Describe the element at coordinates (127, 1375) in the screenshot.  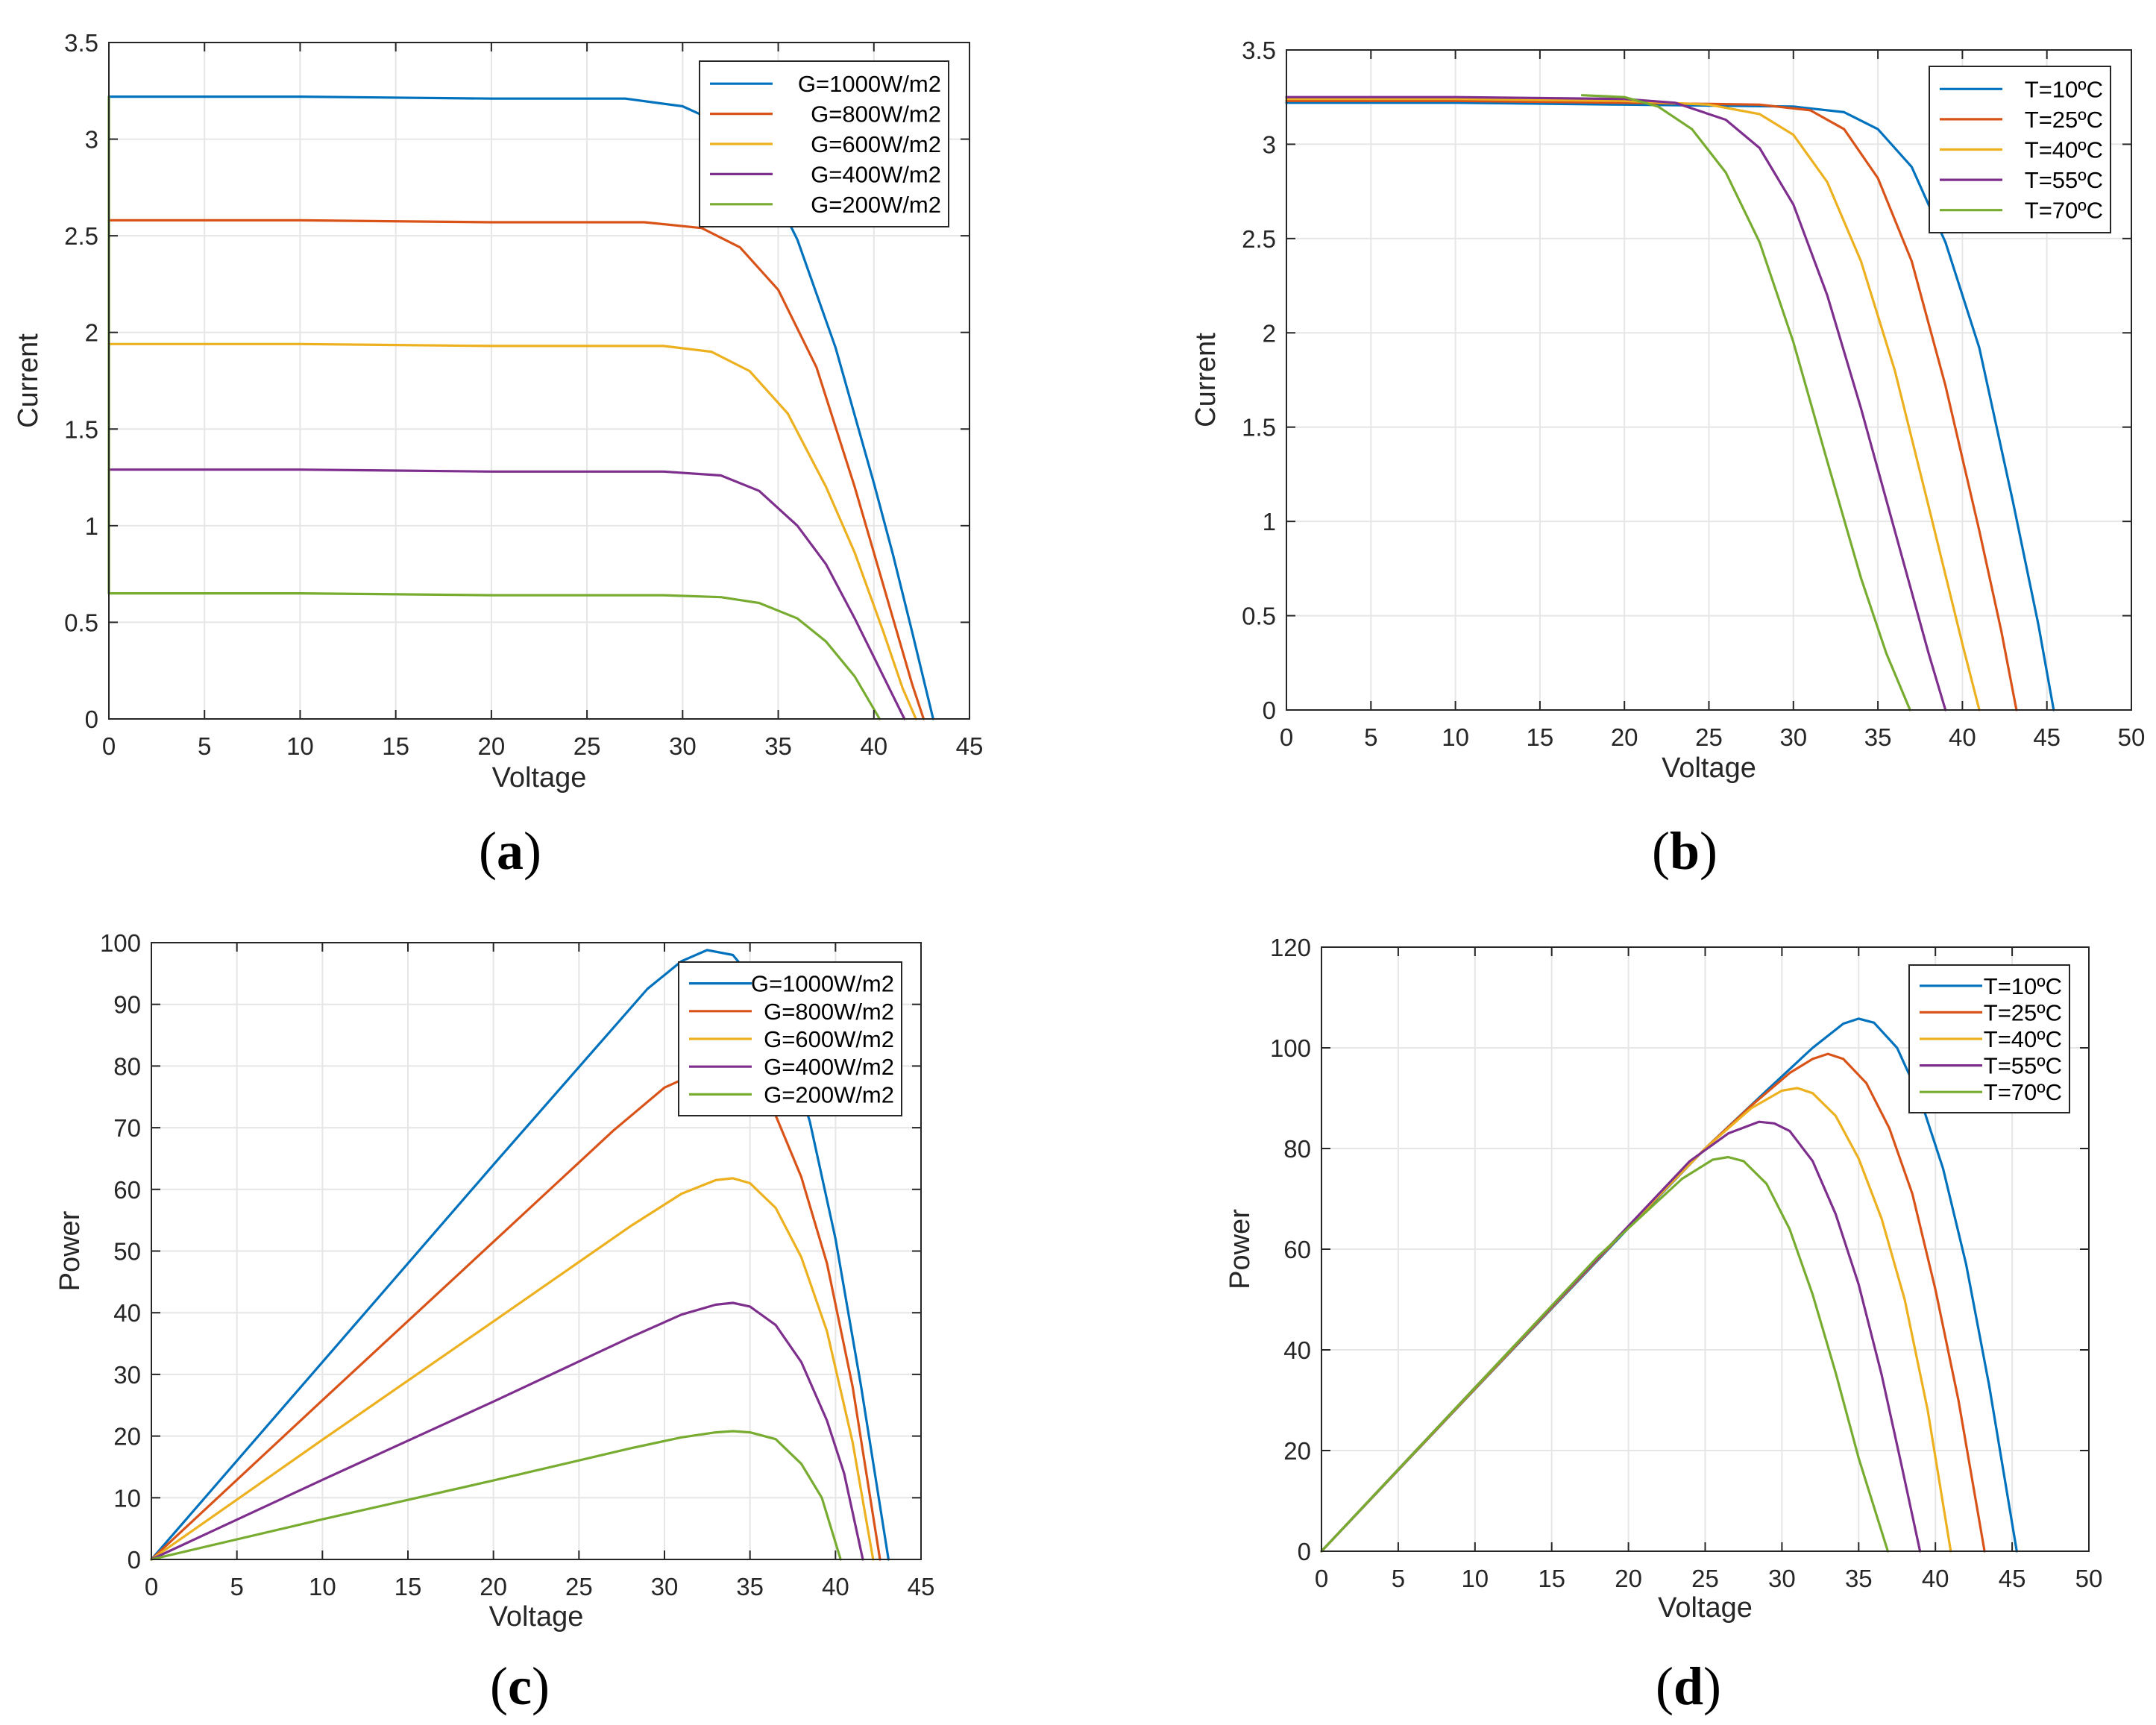
I see `y-tick-label: 30` at that location.